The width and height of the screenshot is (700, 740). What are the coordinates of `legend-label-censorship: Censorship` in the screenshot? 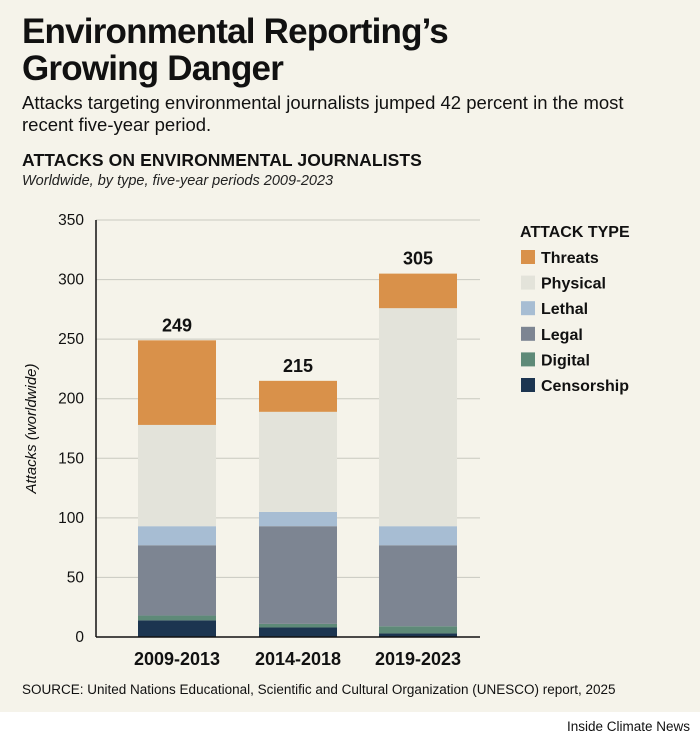 It's located at (585, 386).